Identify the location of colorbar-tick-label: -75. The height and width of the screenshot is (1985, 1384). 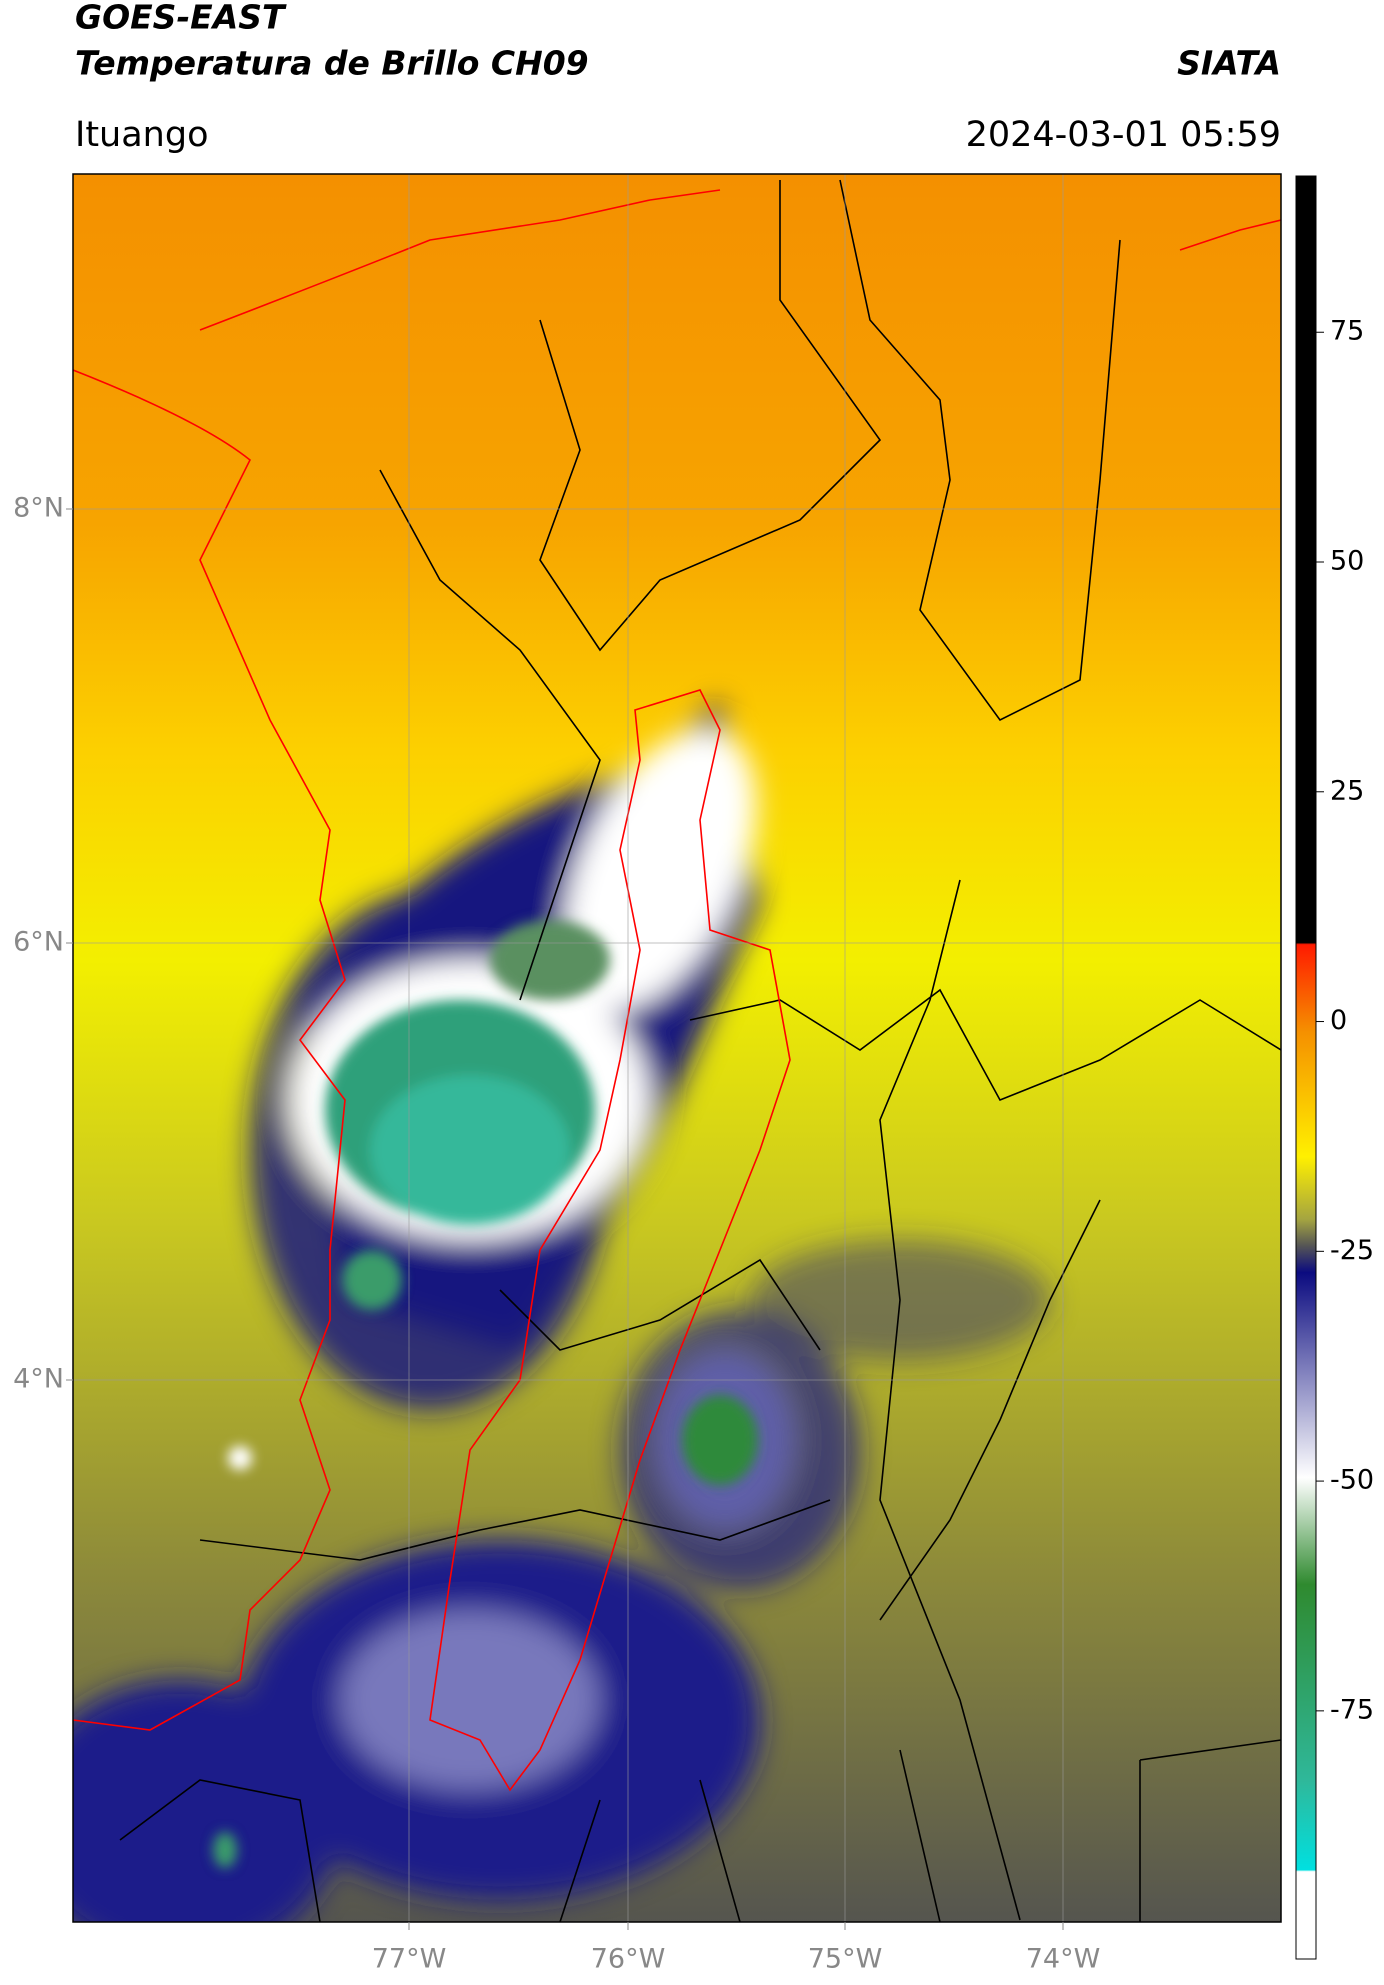
(1352, 1709).